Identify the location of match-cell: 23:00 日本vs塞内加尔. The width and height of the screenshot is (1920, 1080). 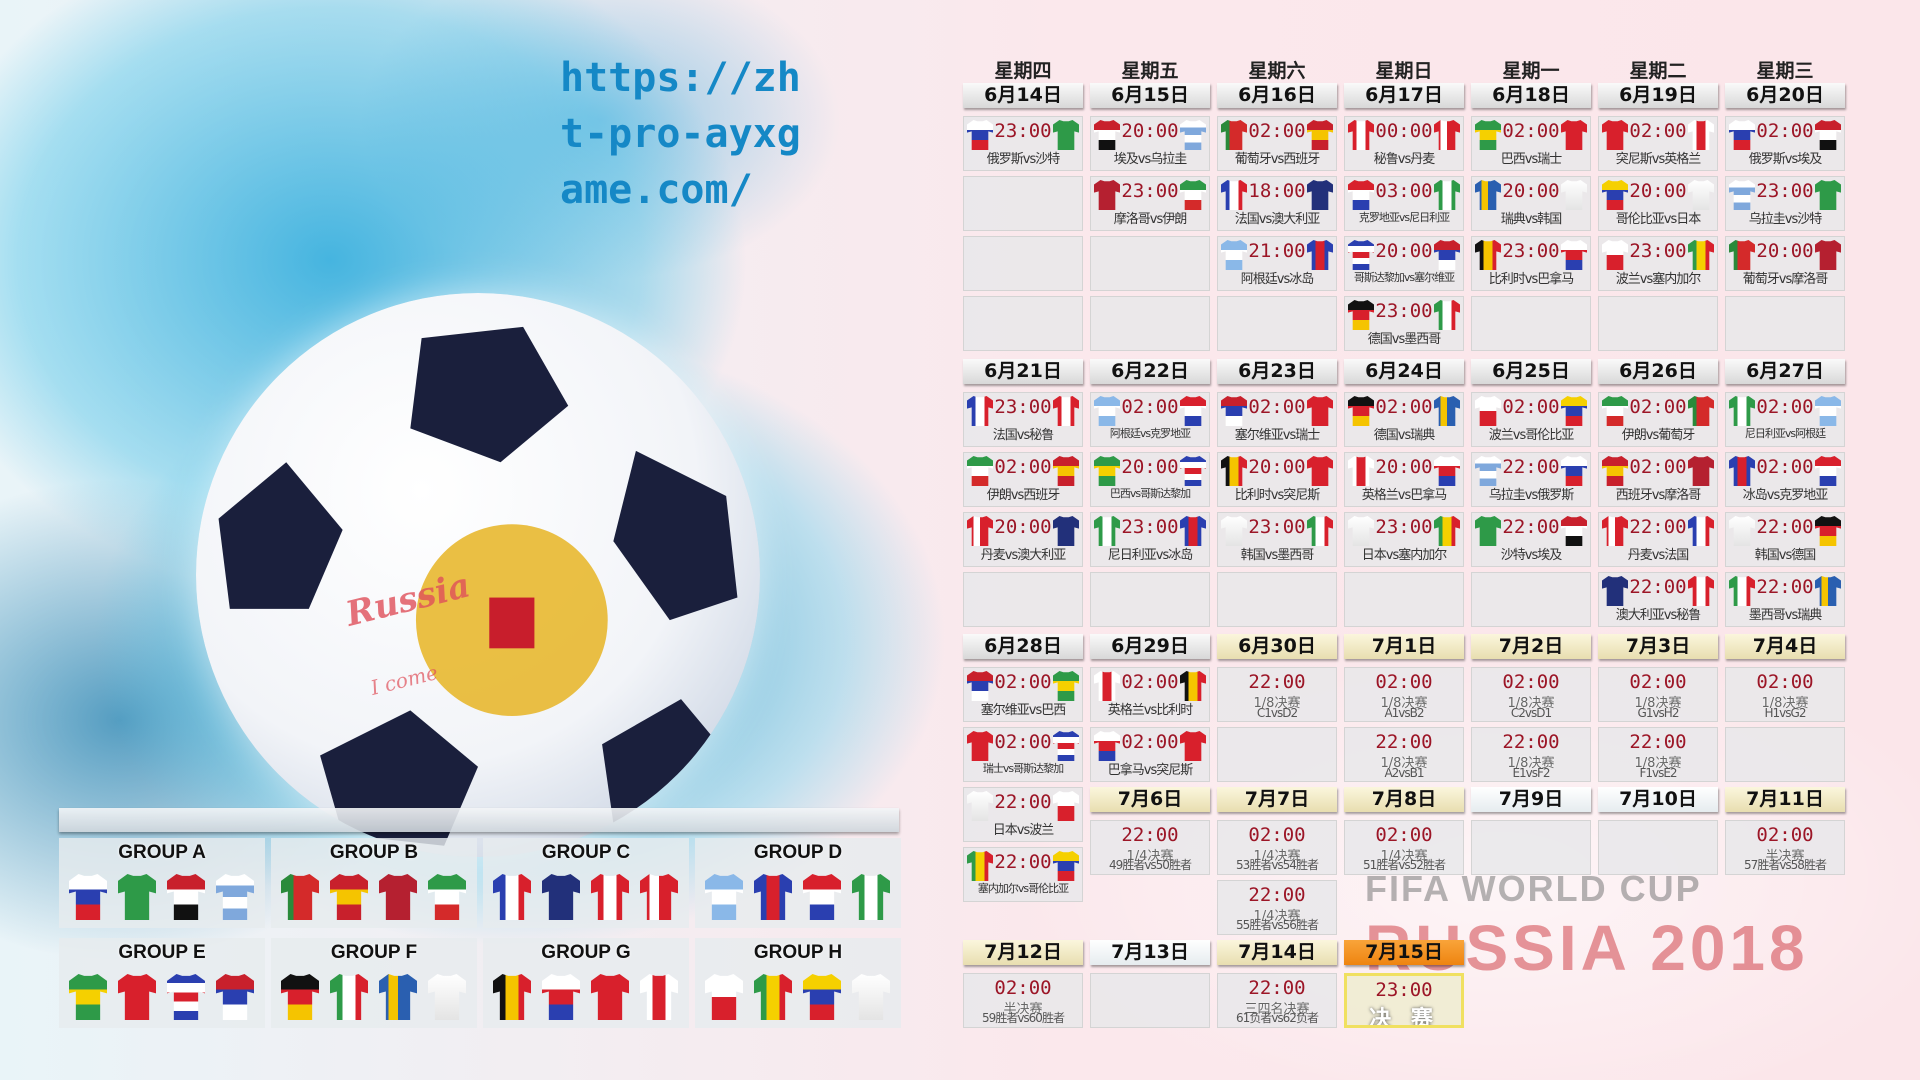
(1404, 539).